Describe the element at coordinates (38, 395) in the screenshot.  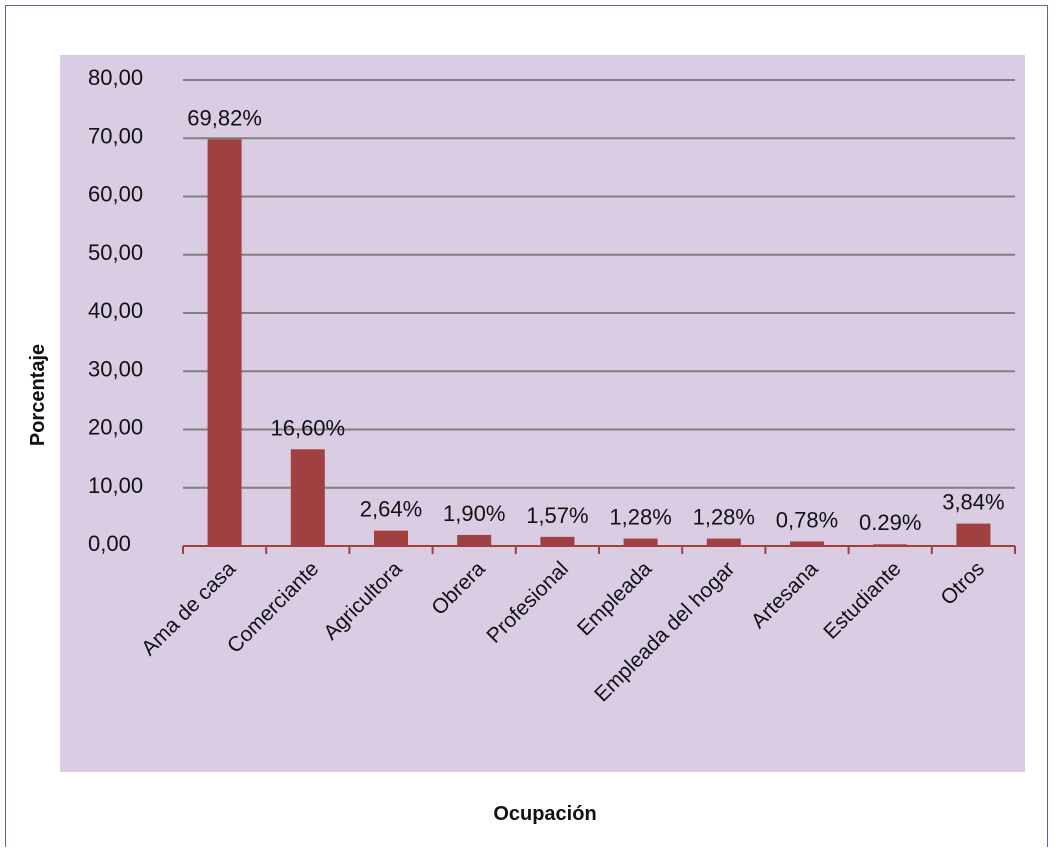
I see `y-axis-title: Porcentaje` at that location.